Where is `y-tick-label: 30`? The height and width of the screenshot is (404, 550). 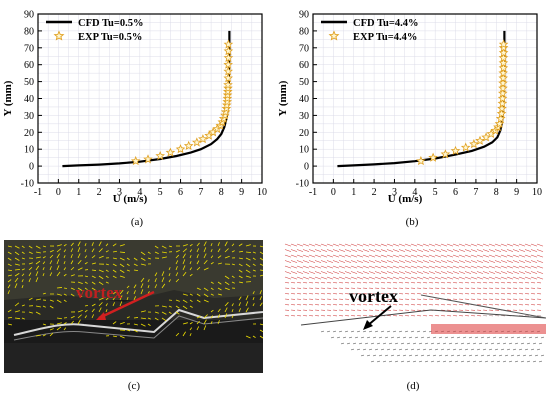
y-tick-label: 30 is located at coordinates (304, 116).